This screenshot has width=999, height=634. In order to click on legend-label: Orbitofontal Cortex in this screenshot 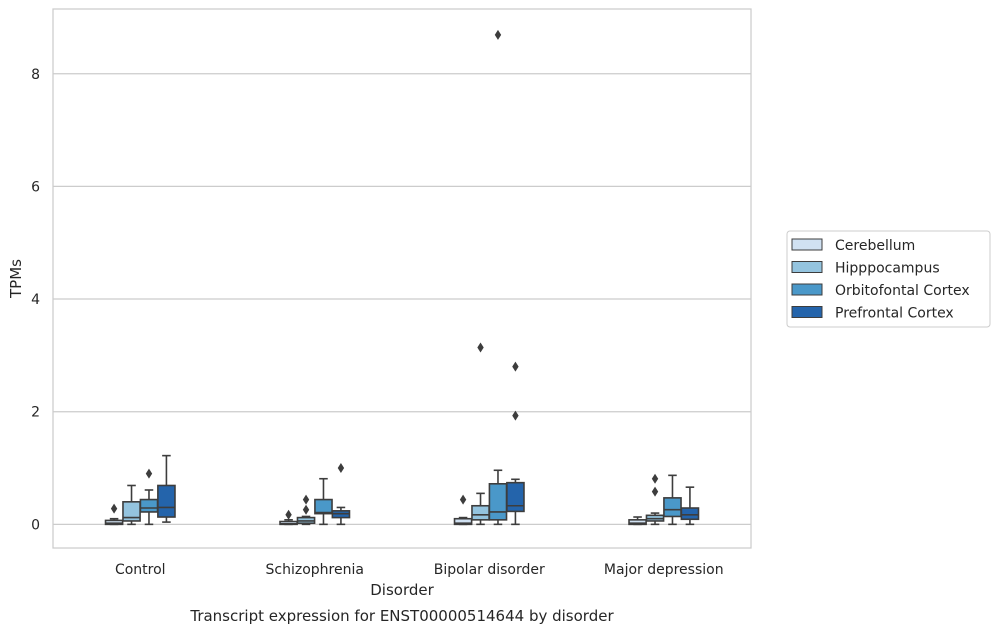, I will do `click(902, 291)`.